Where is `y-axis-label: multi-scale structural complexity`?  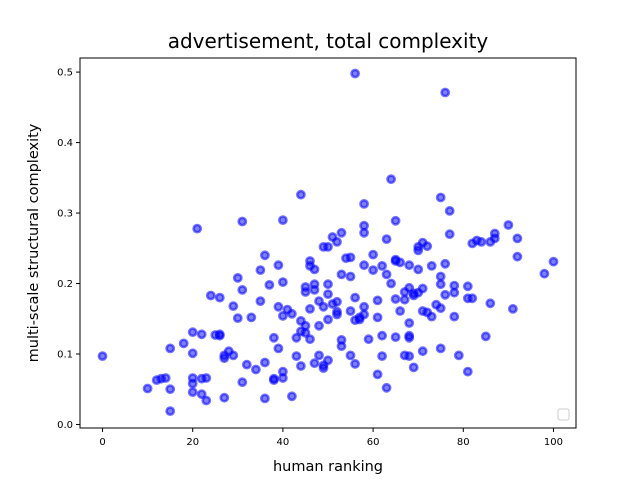
y-axis-label: multi-scale structural complexity is located at coordinates (34, 242).